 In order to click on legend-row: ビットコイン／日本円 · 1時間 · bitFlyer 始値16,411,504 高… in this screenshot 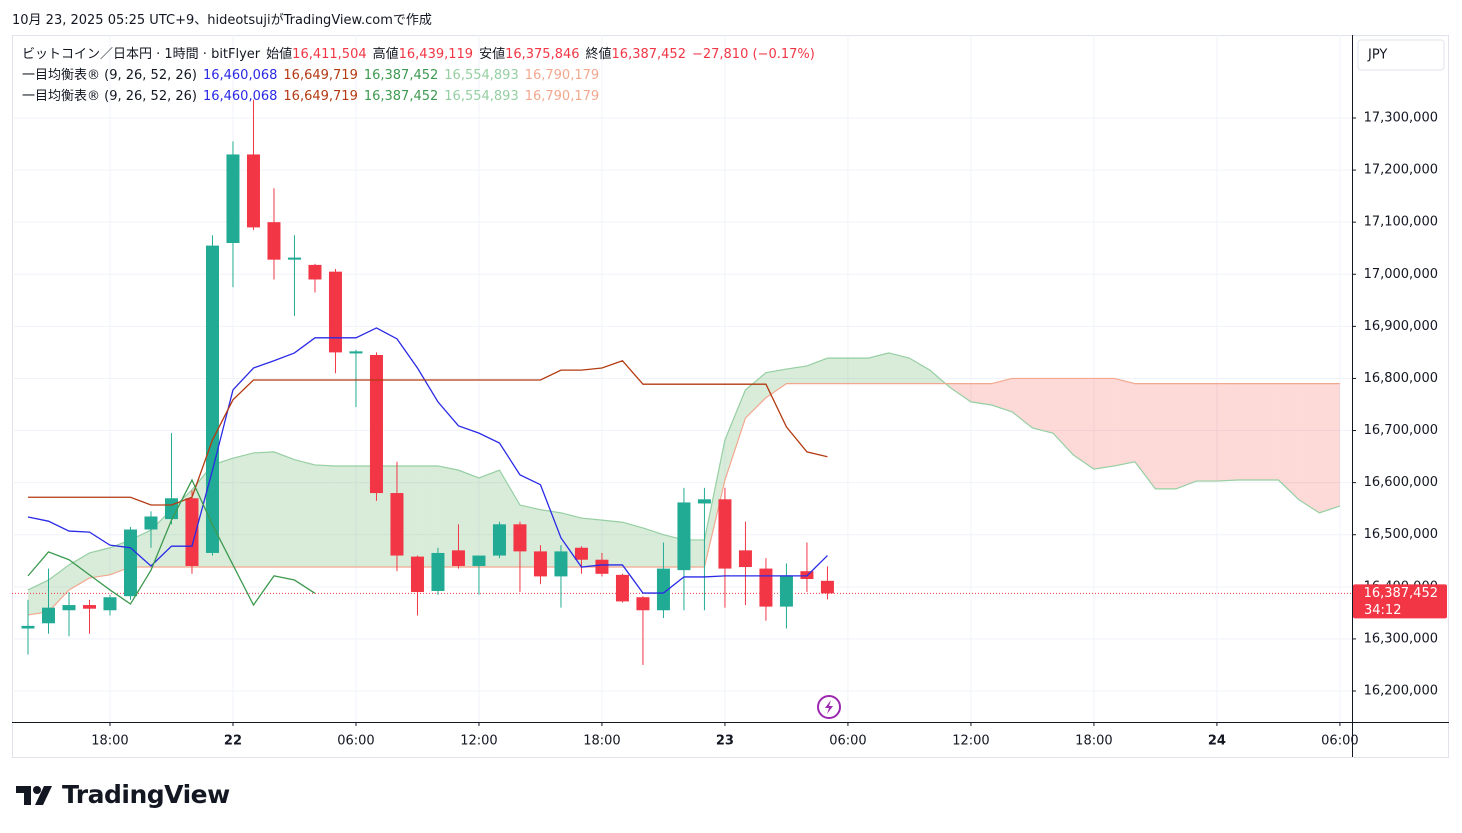, I will do `click(421, 54)`.